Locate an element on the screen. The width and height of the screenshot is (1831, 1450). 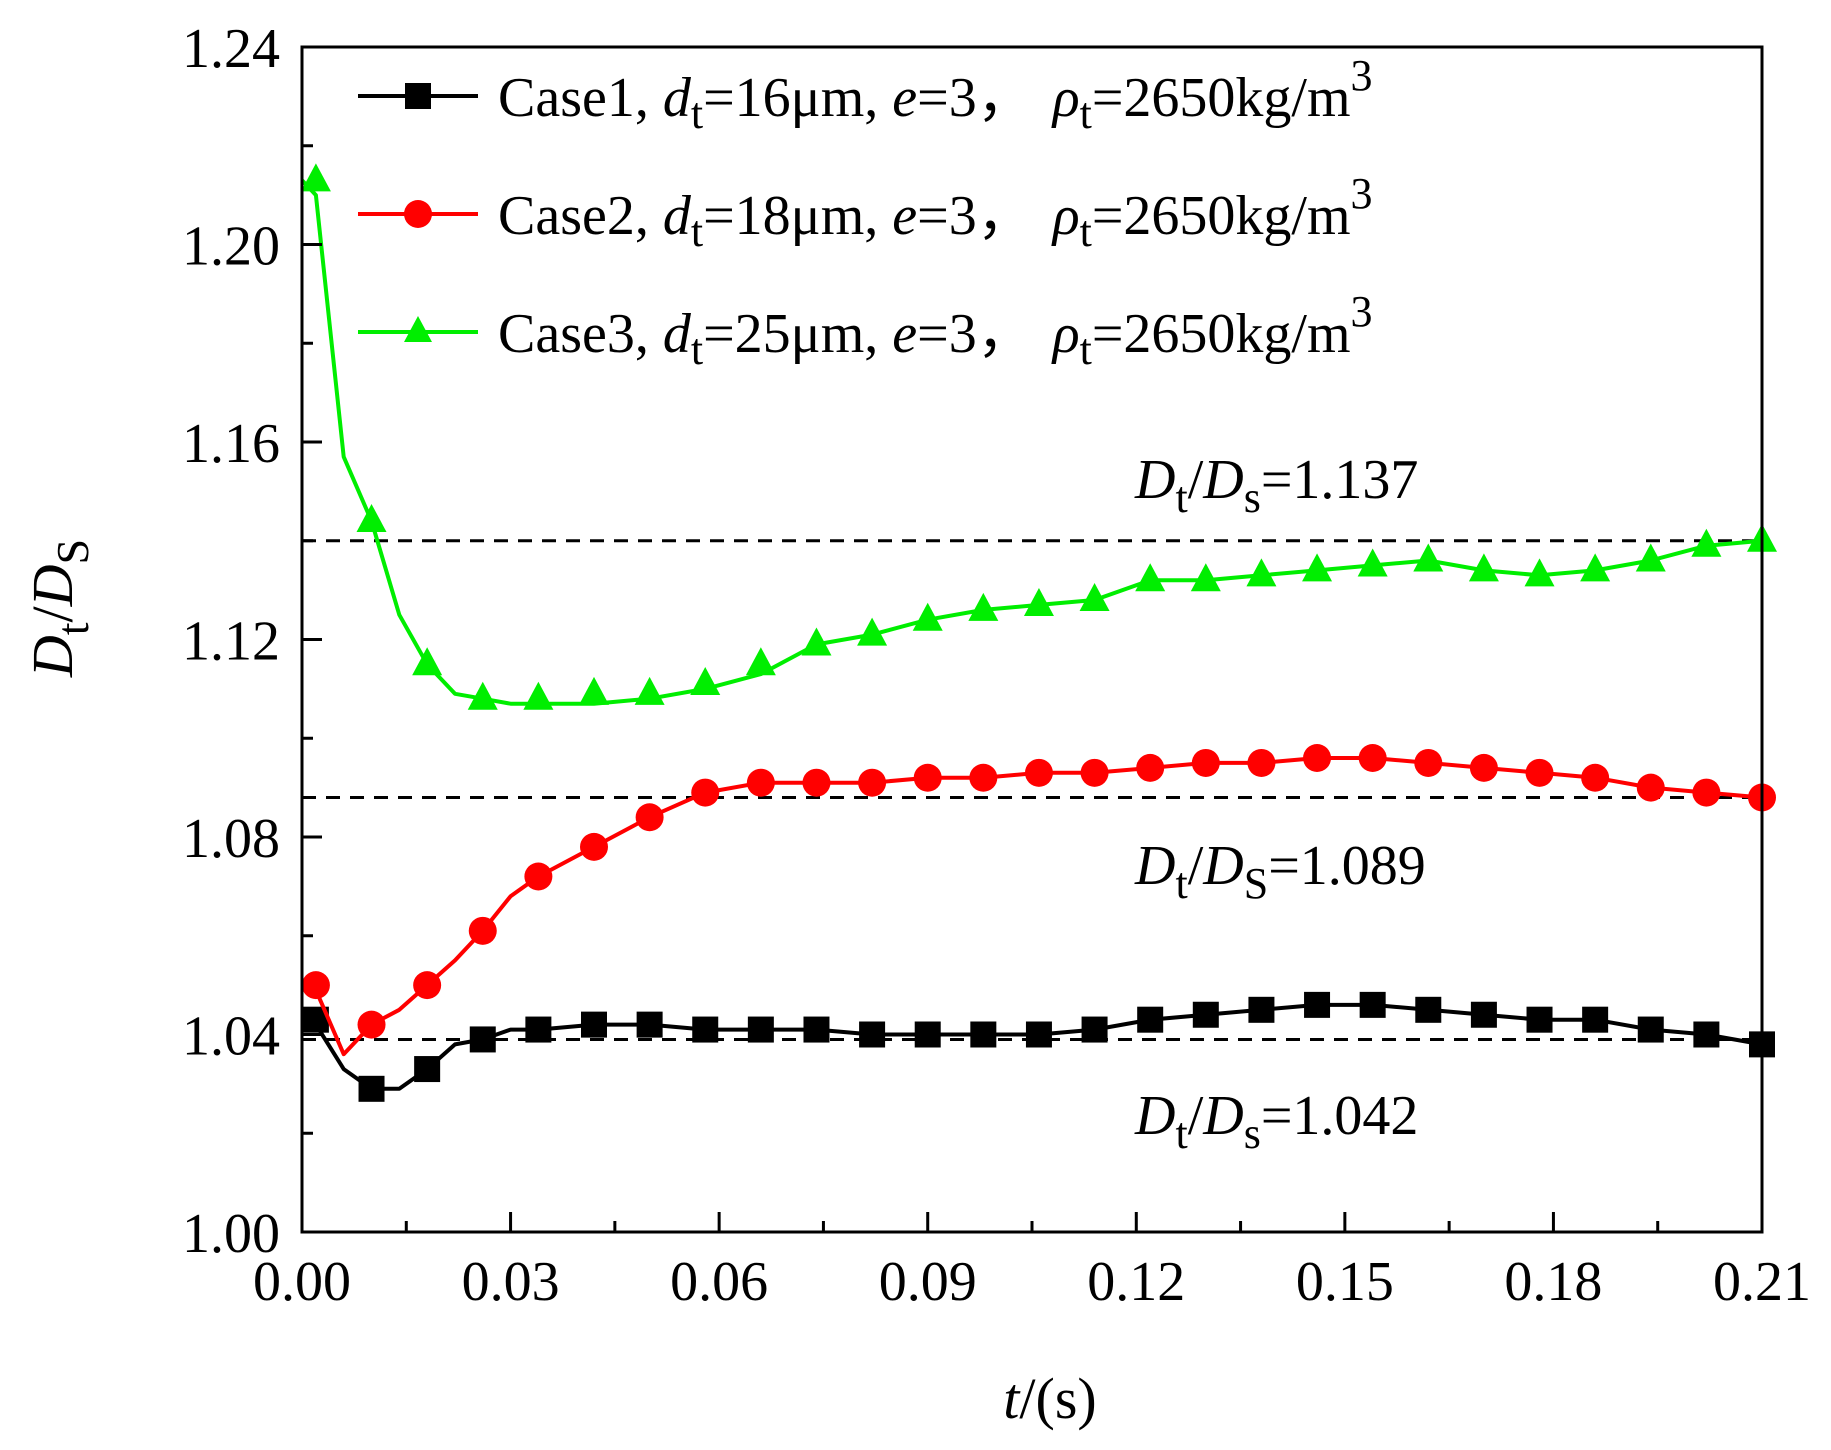
legend-entry-case2: Case2, dt=18μm, e=3， ρt=2650kg/m3 is located at coordinates (865, 212).